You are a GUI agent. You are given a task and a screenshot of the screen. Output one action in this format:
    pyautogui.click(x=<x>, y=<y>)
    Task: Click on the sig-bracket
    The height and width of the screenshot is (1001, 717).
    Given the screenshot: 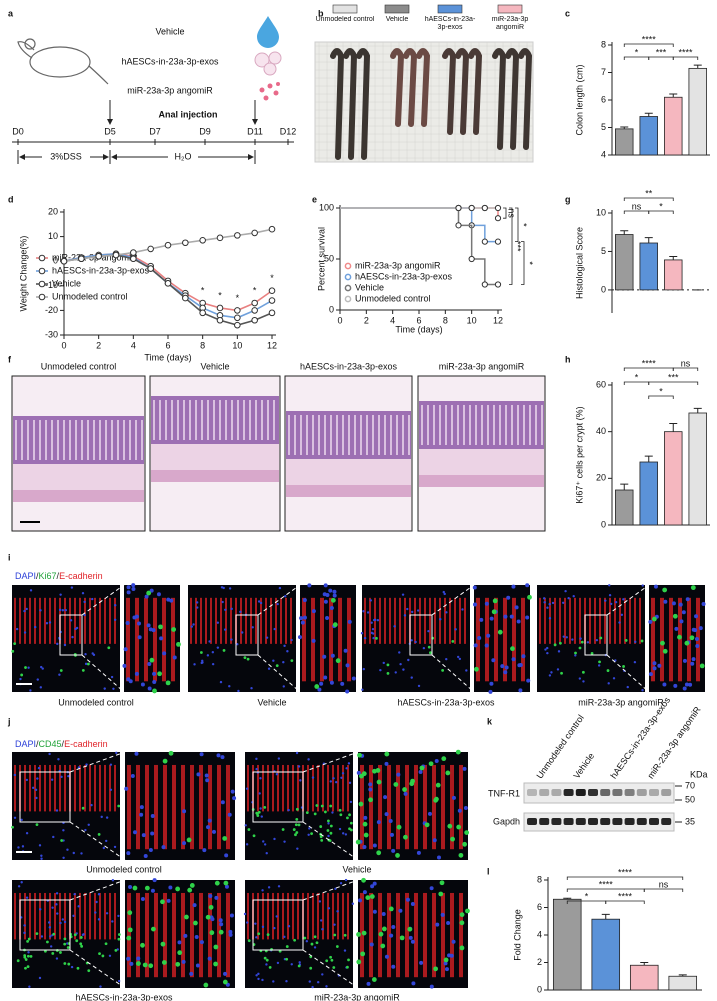 What is the action you would take?
    pyautogui.click(x=661, y=397)
    